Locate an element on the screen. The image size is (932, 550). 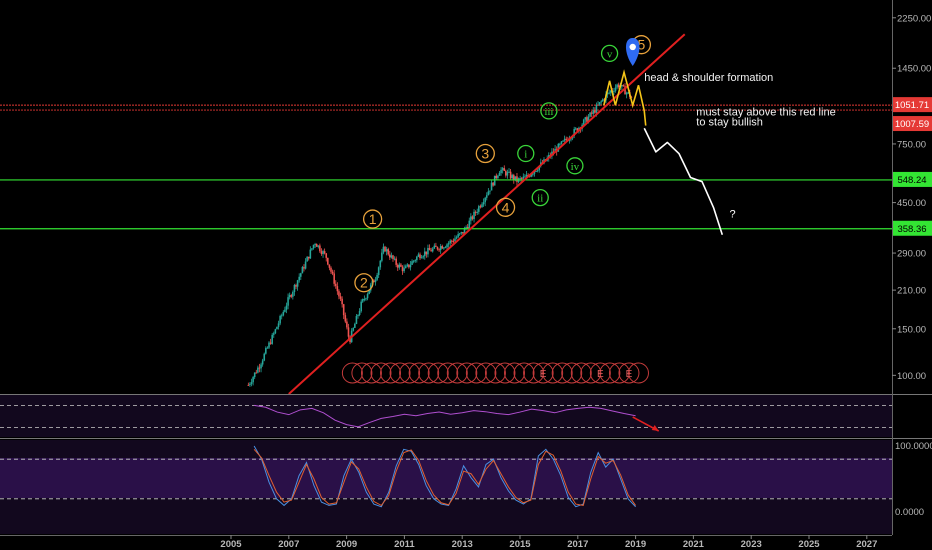
year-tick-label: 2007 is located at coordinates (288, 544).